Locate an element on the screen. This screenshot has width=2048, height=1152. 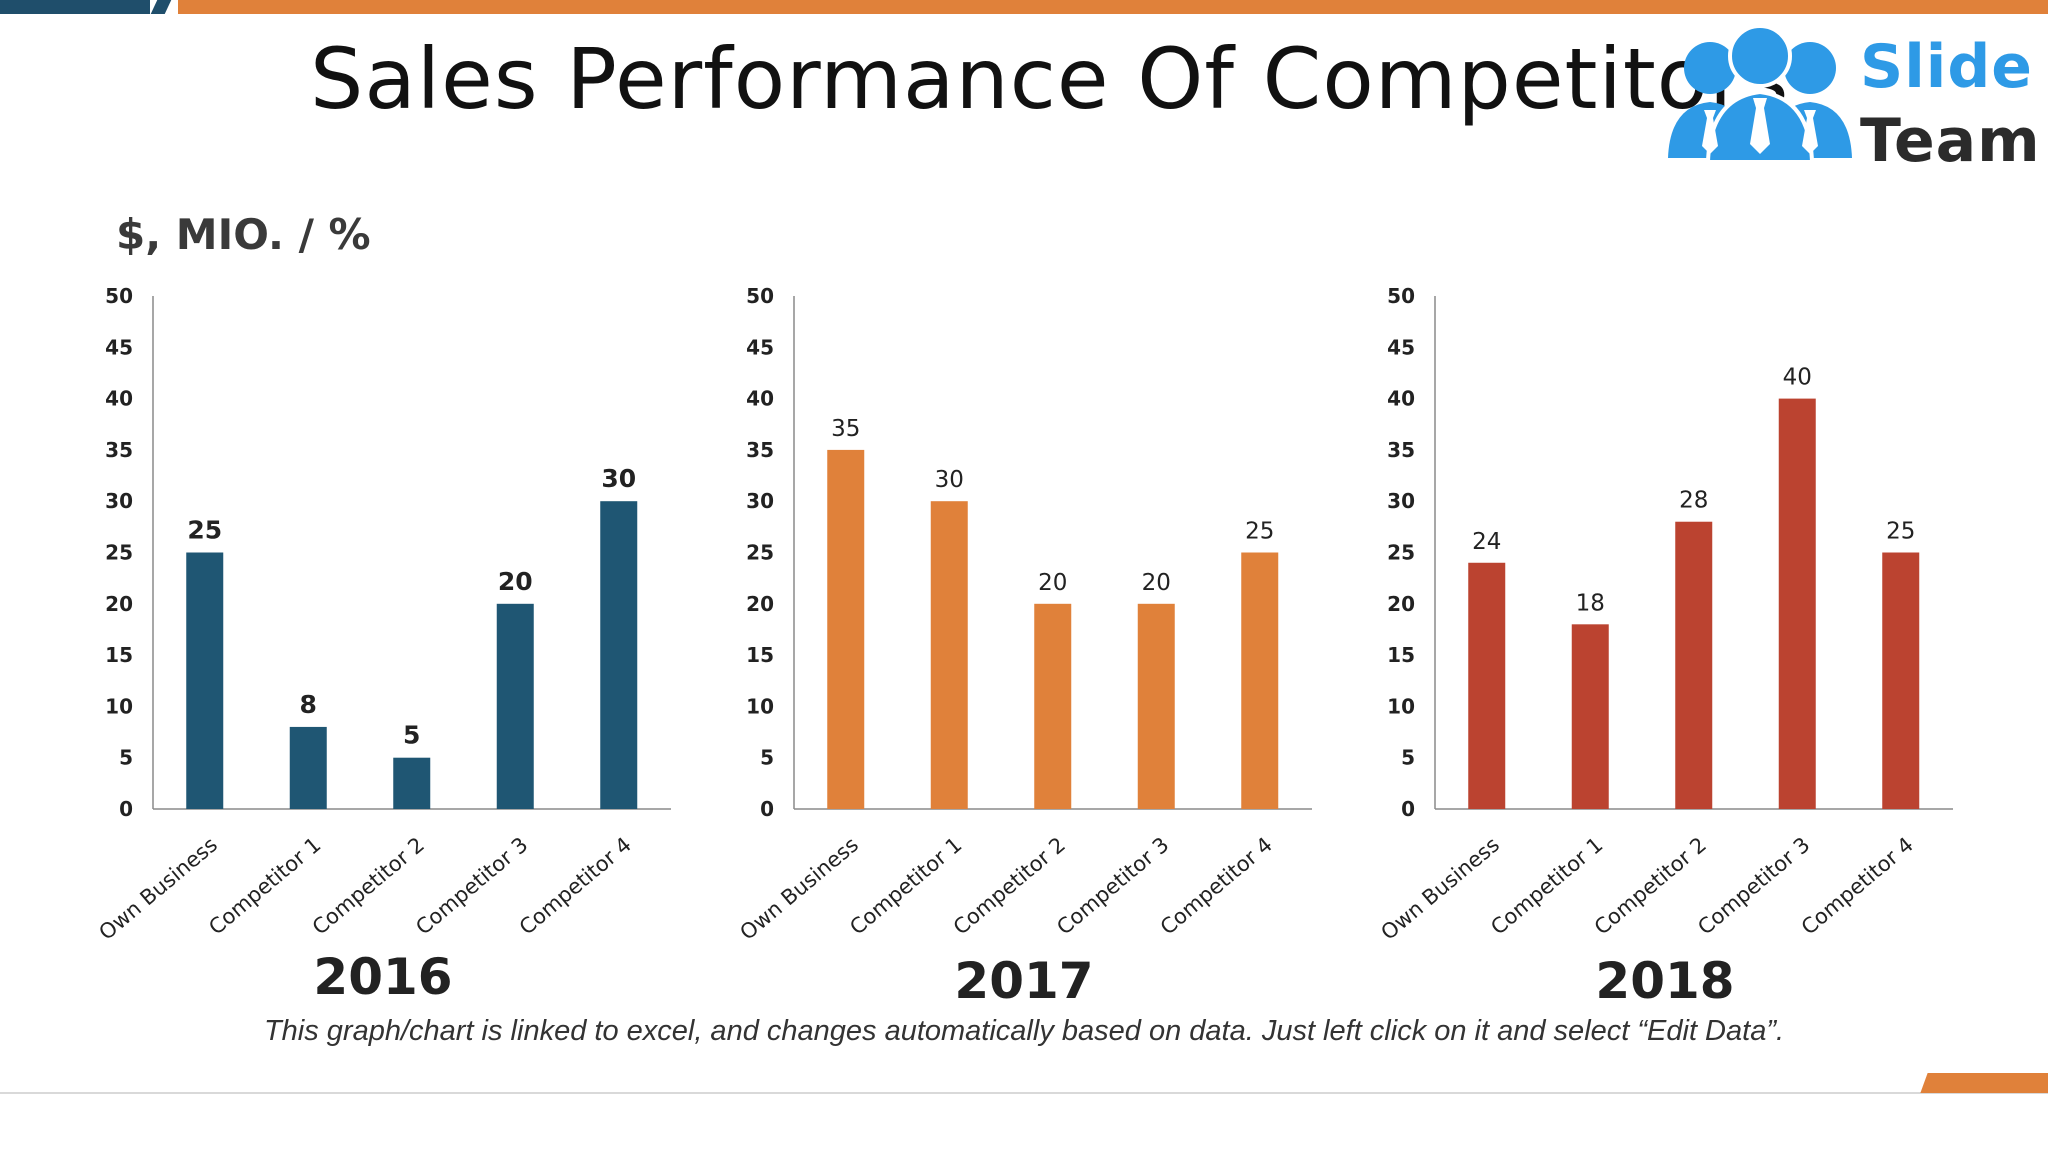
chart-year-title: 2018 is located at coordinates (1664, 981).